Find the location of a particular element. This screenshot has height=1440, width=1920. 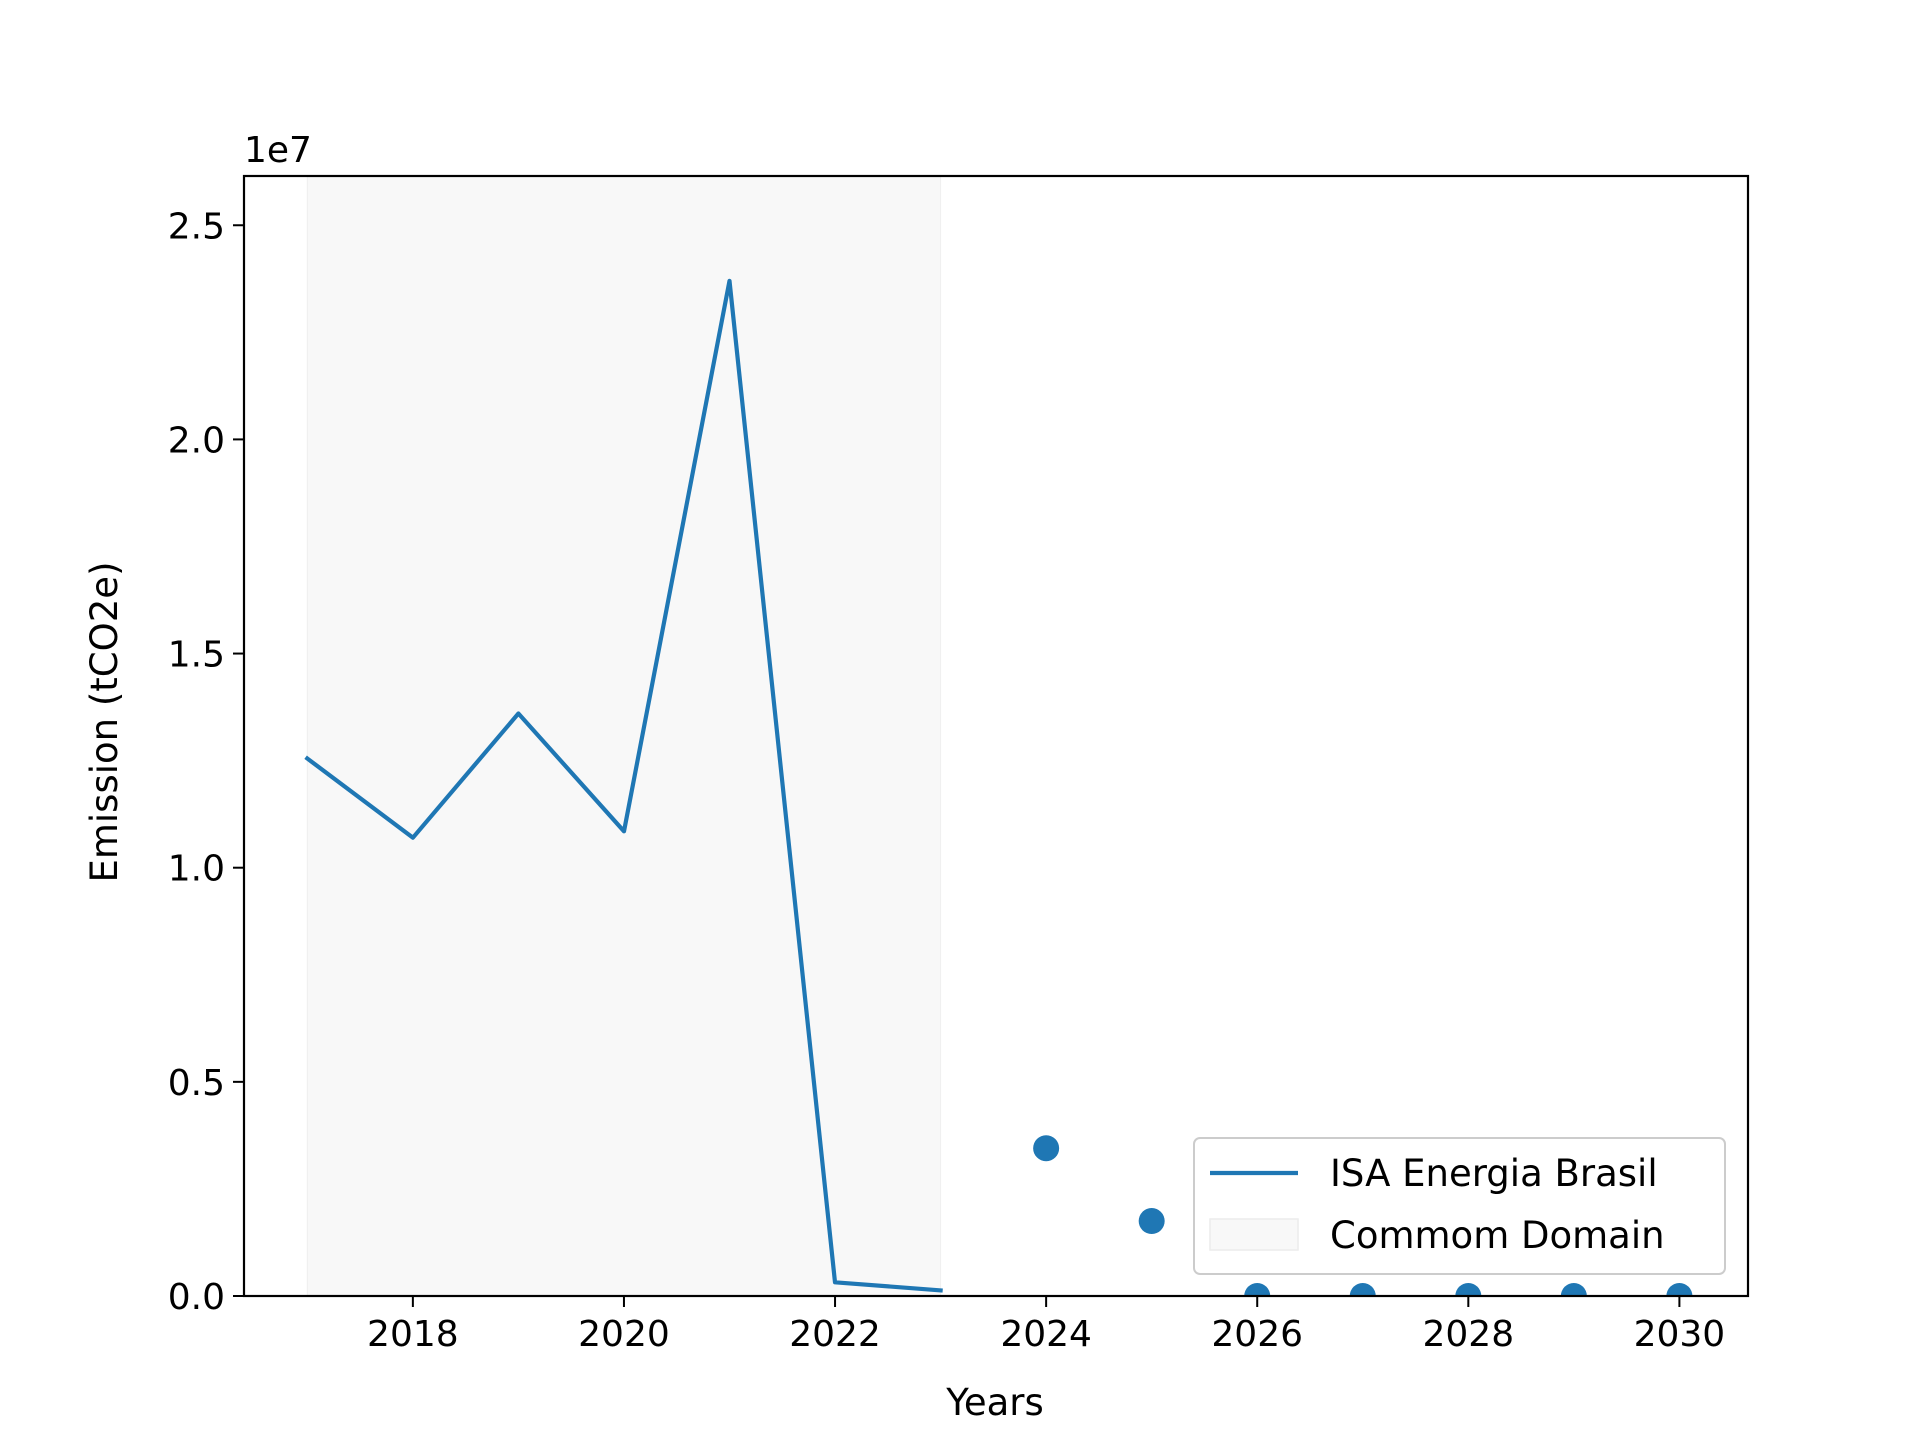

y-offset-label: 1e7 is located at coordinates (278, 150).